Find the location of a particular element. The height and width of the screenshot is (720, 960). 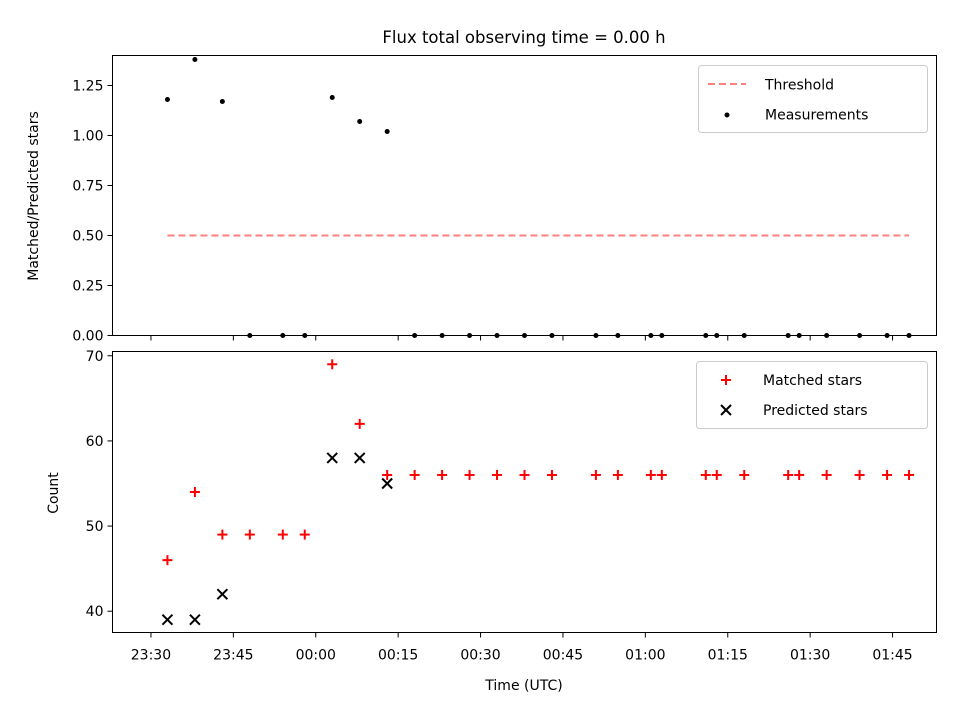

x-tick-label: 00:15 is located at coordinates (398, 656).